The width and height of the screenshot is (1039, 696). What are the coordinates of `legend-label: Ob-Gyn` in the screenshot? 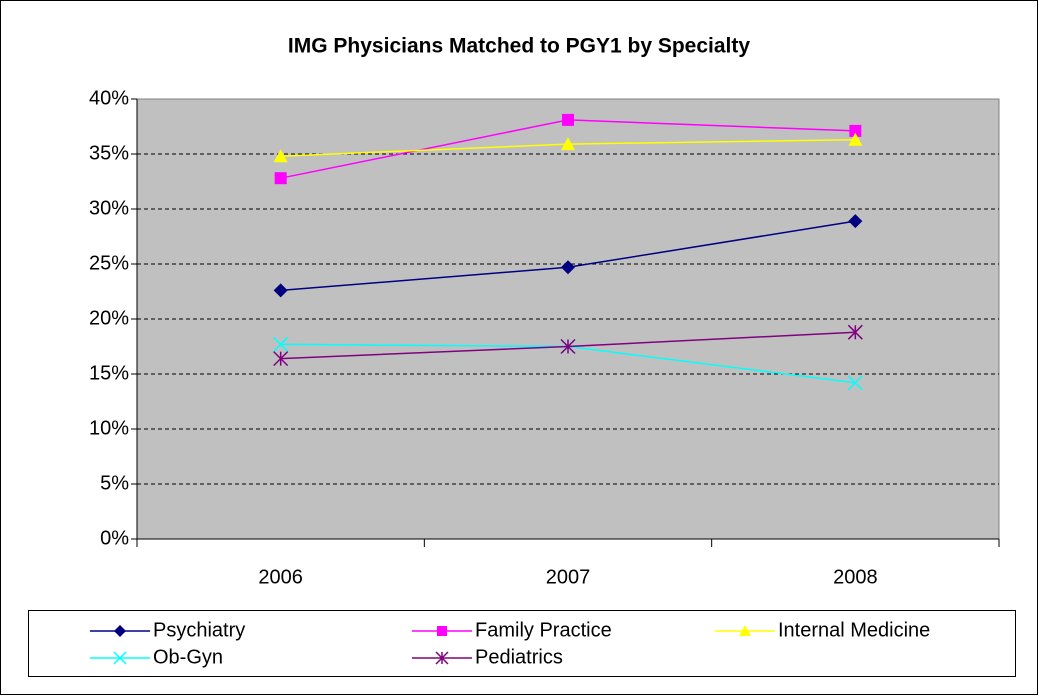 It's located at (188, 657).